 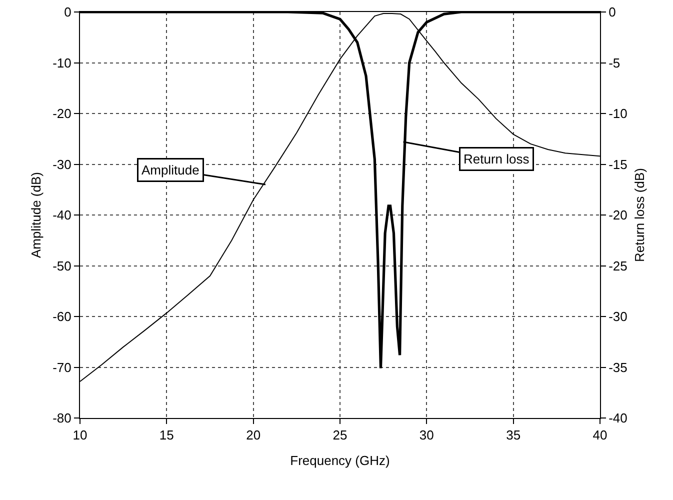 I want to click on y2-tick-label: -5, so click(x=614, y=62).